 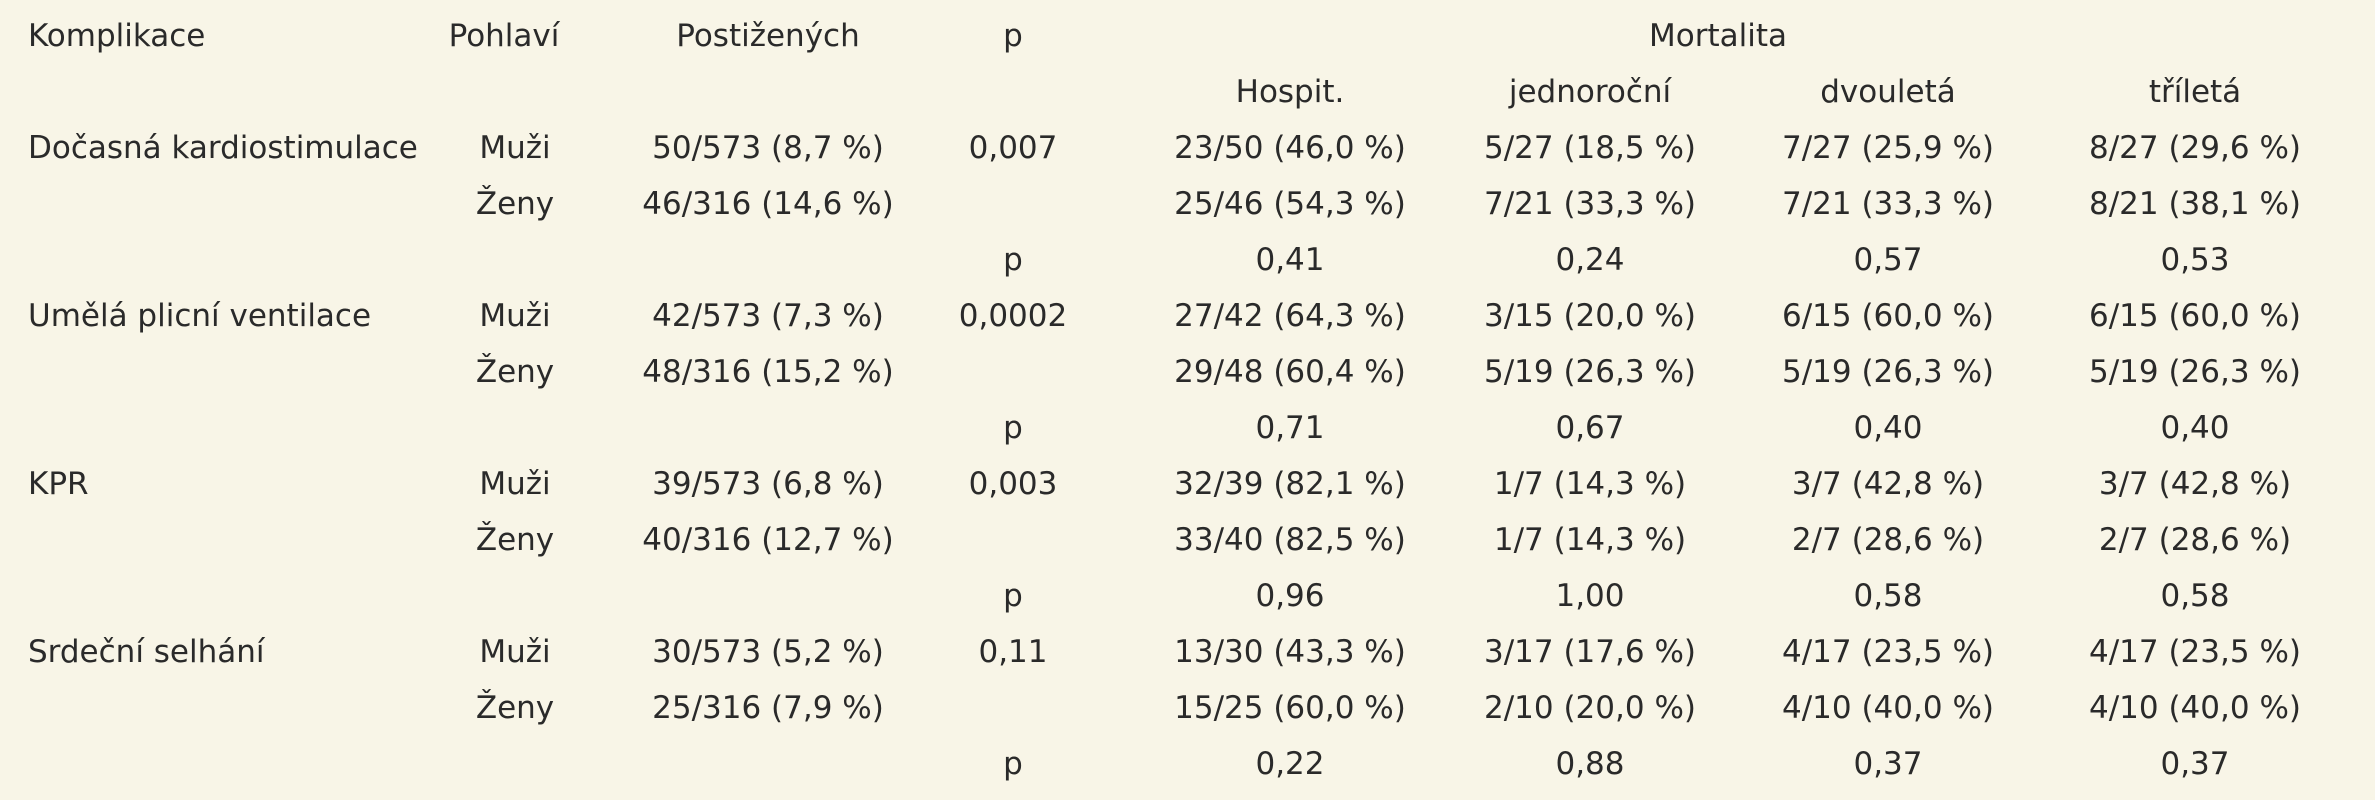 I want to click on year1-cell: 5/19 (26,3 %), so click(x=1590, y=372).